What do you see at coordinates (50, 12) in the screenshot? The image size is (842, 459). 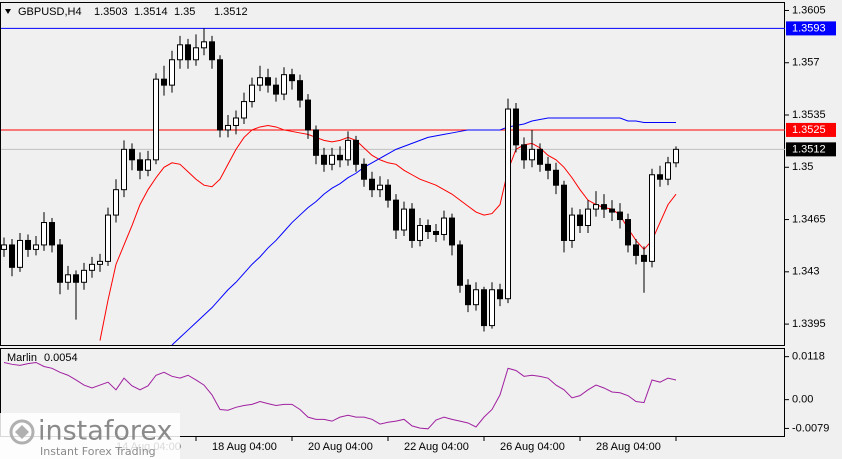 I see `symbol-title: GBPUSD,H4` at bounding box center [50, 12].